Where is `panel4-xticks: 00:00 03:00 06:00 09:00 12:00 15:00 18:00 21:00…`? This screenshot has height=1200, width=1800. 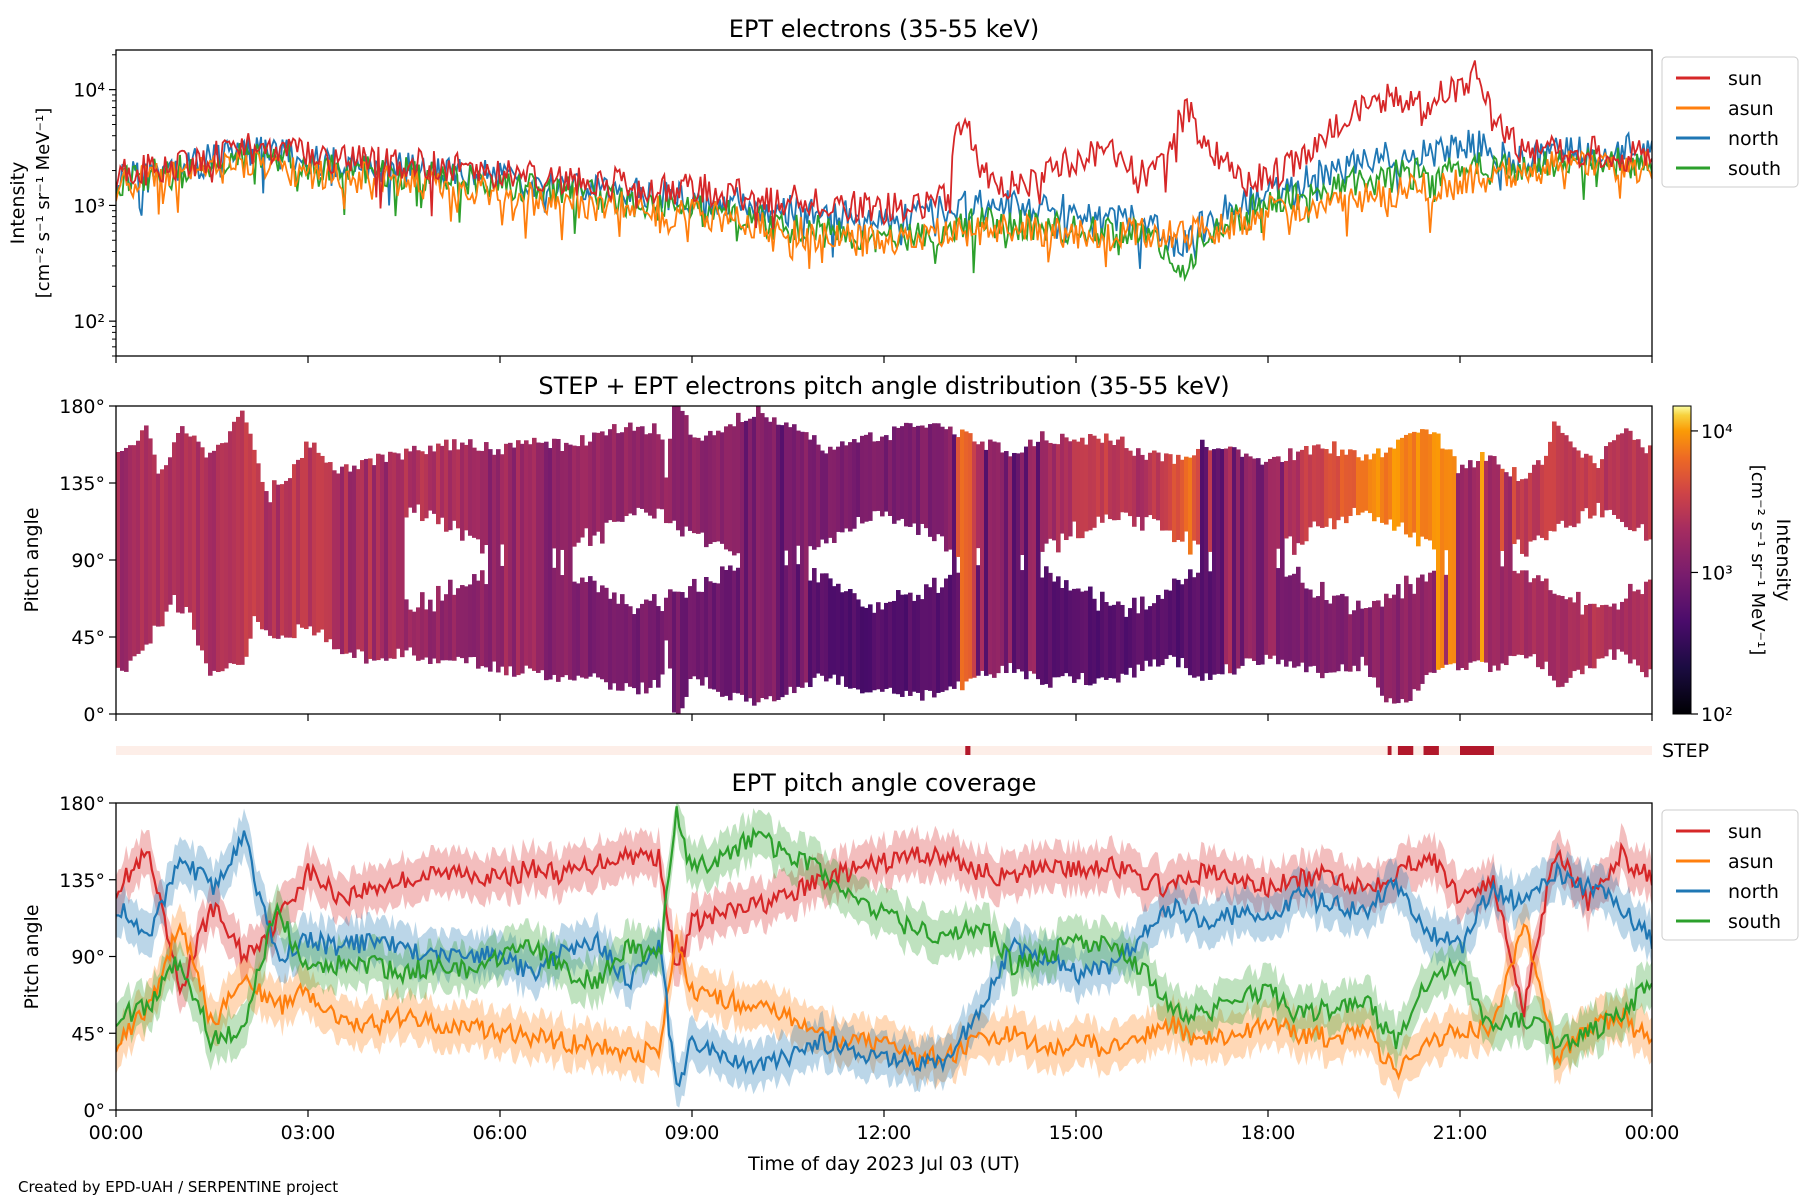
panel4-xticks: 00:00 03:00 06:00 09:00 12:00 15:00 18:00 21:00… is located at coordinates (884, 1127).